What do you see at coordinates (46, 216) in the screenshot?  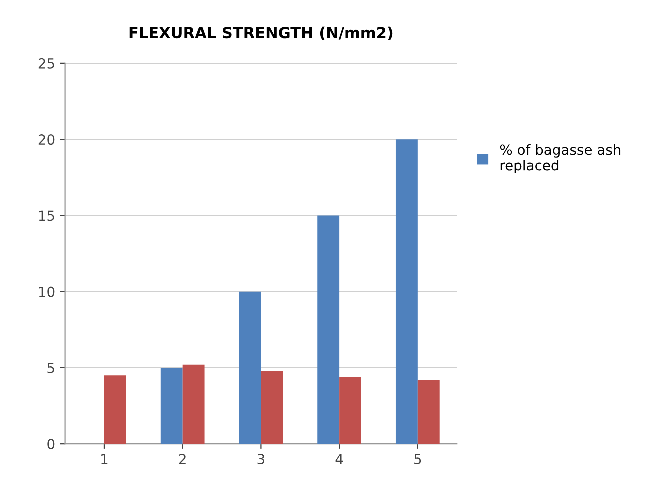 I see `y-tick-label: 15` at bounding box center [46, 216].